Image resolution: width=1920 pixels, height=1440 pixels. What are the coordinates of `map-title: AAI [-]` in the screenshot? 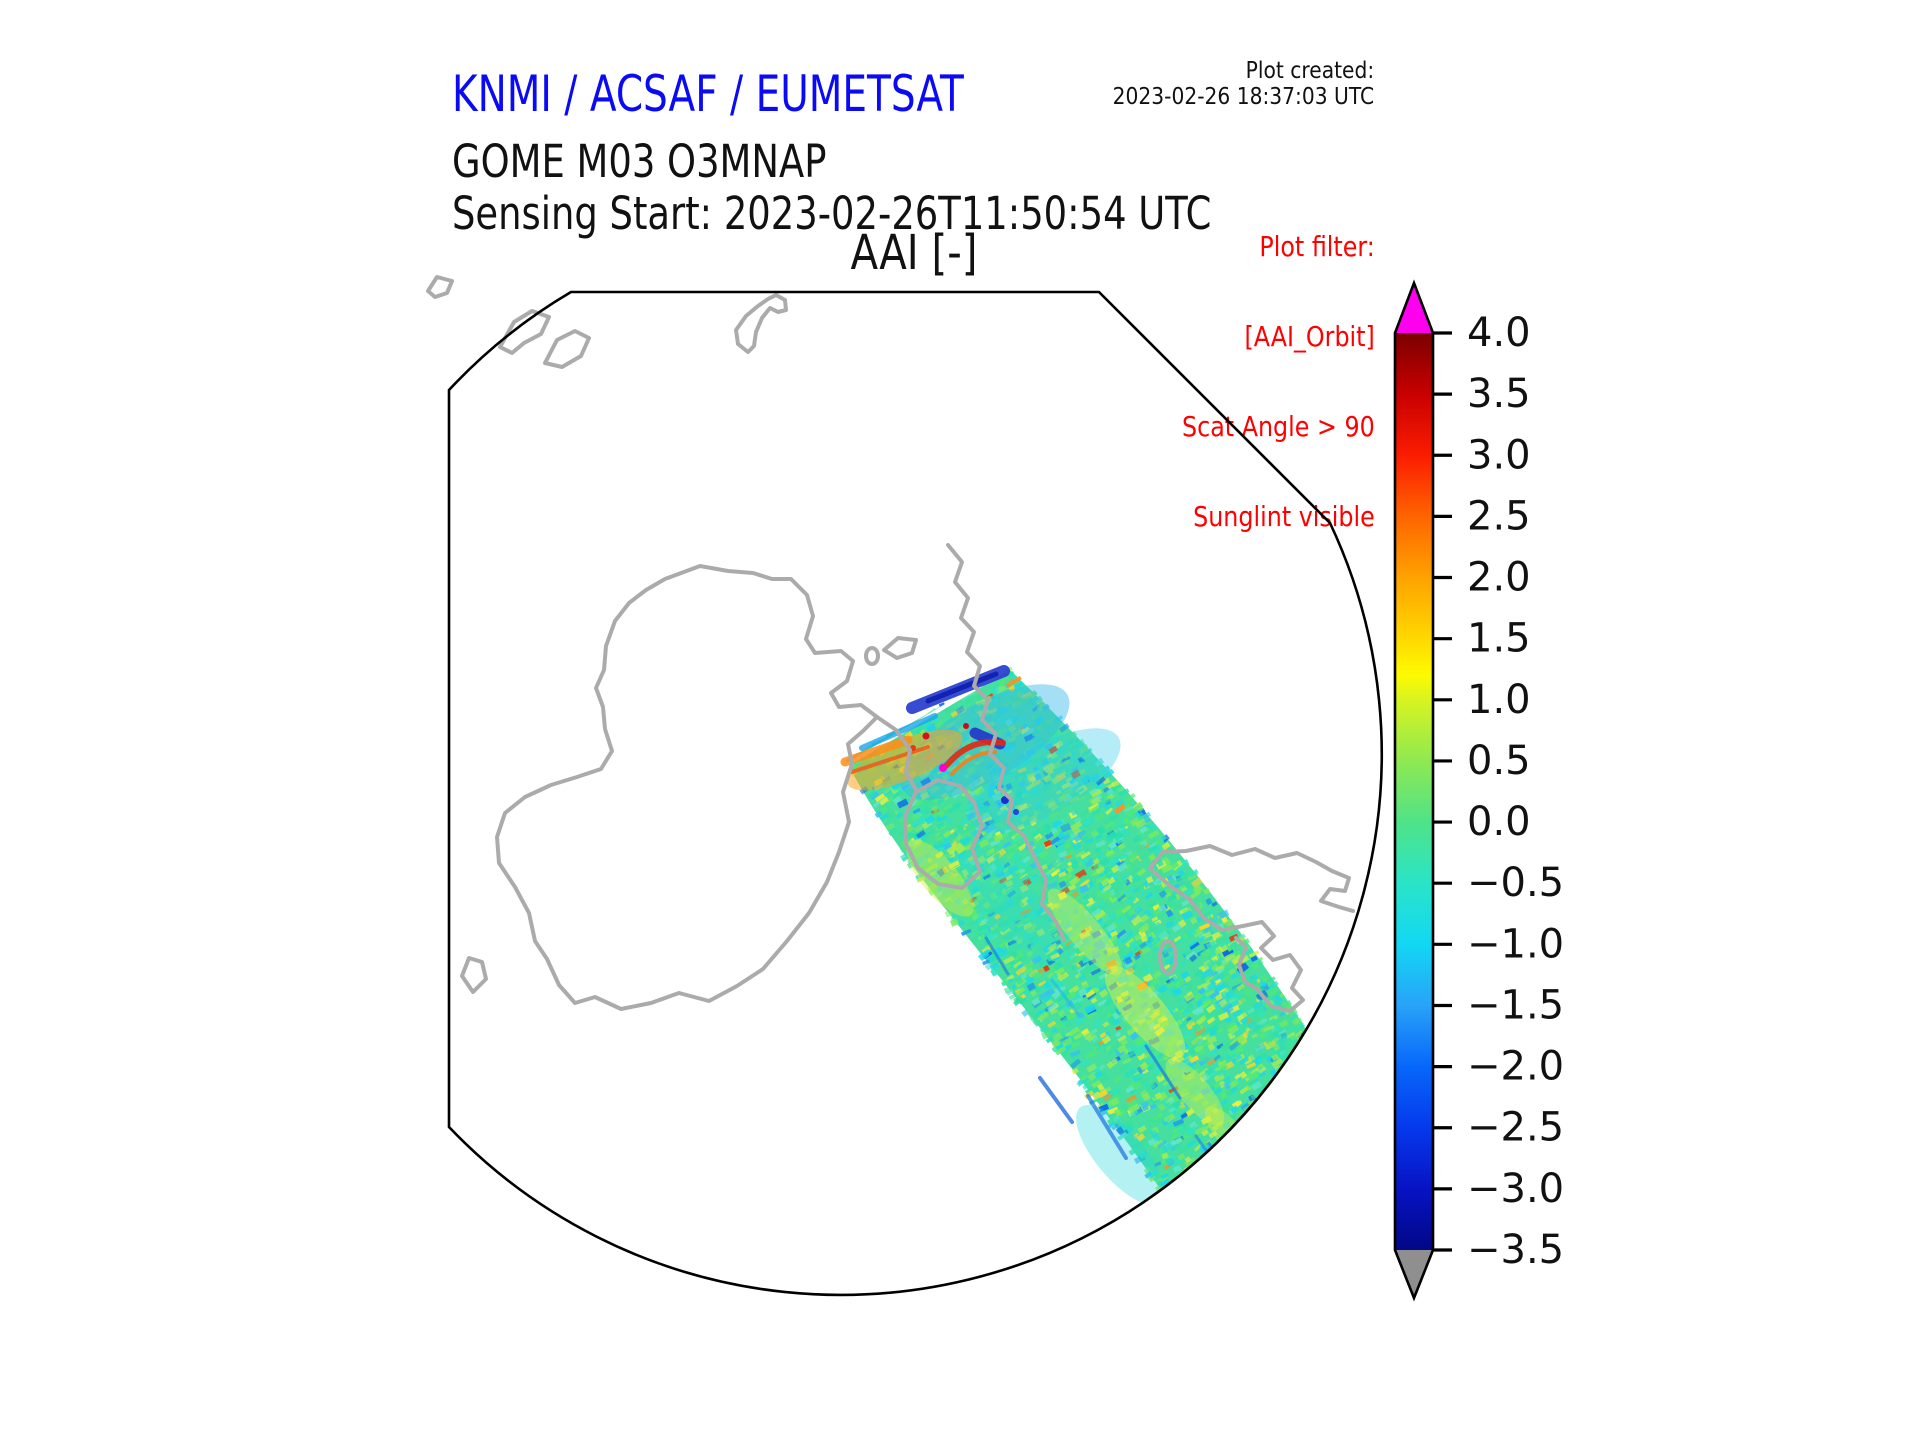 It's located at (914, 253).